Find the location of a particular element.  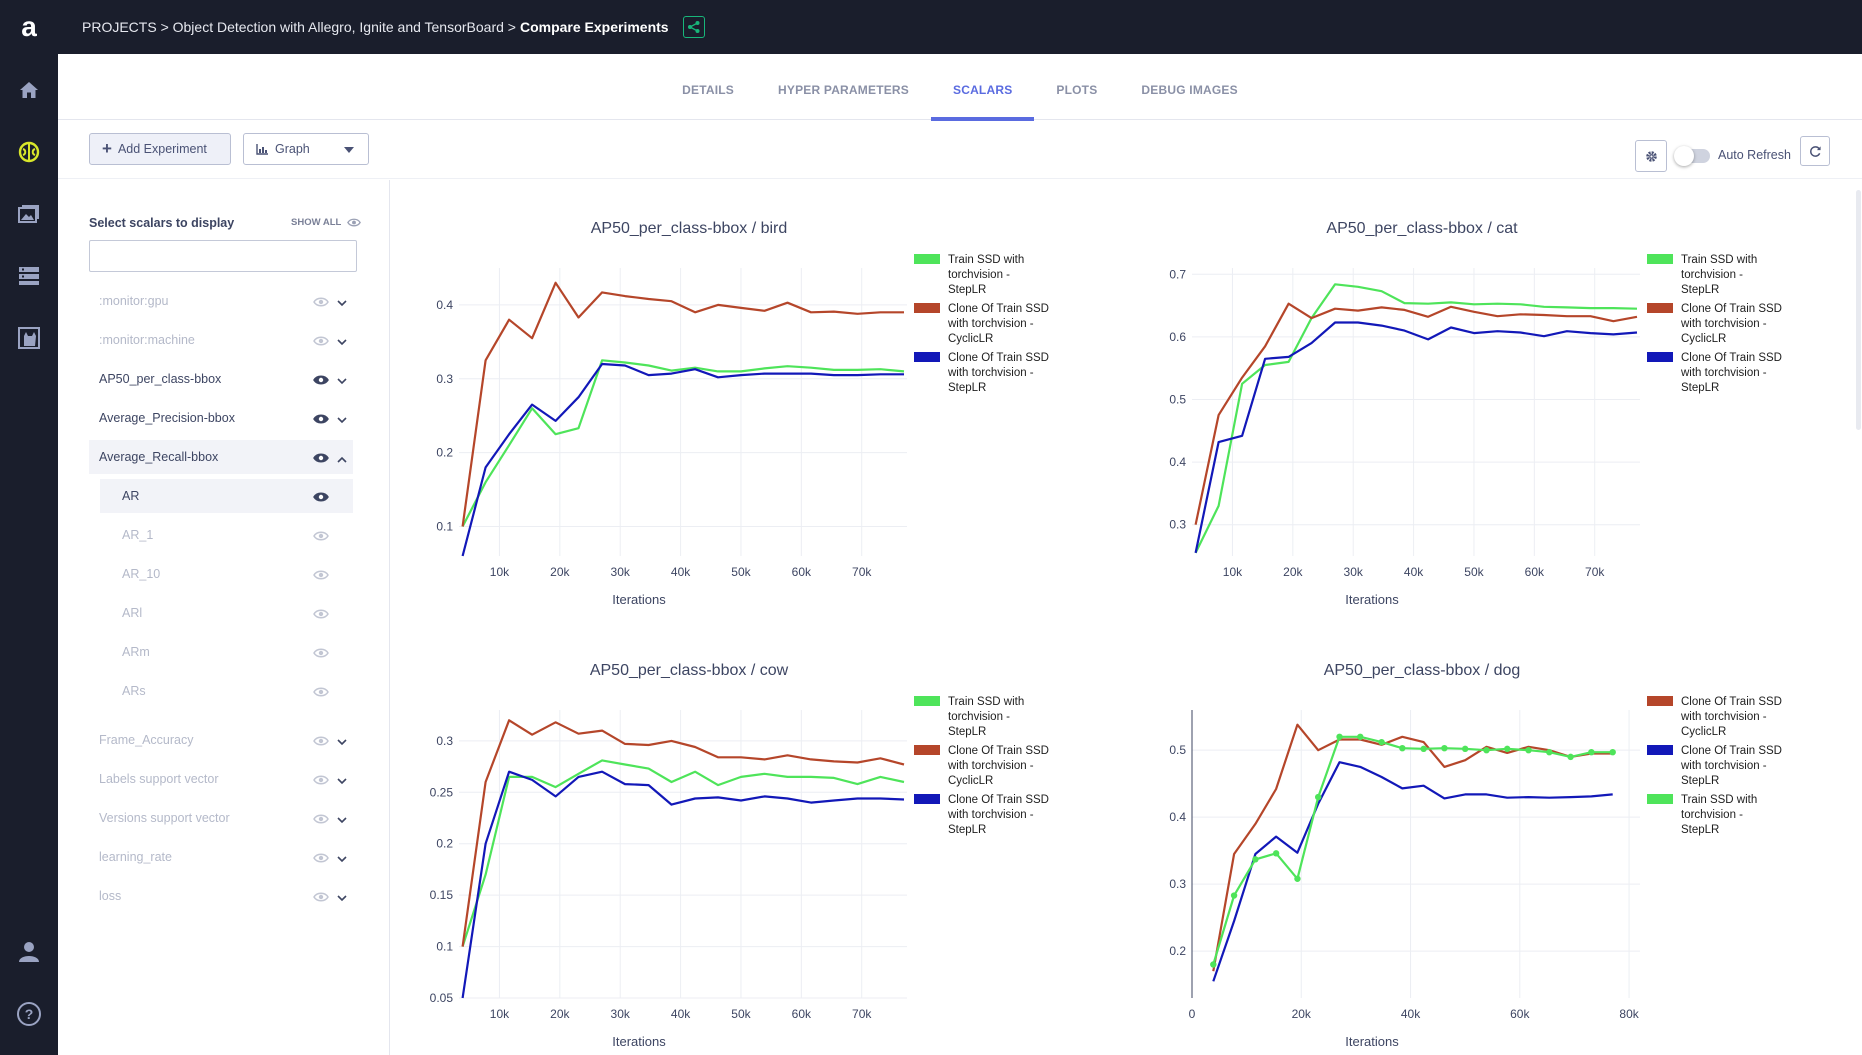

auto-refresh-toggle is located at coordinates (1692, 156).